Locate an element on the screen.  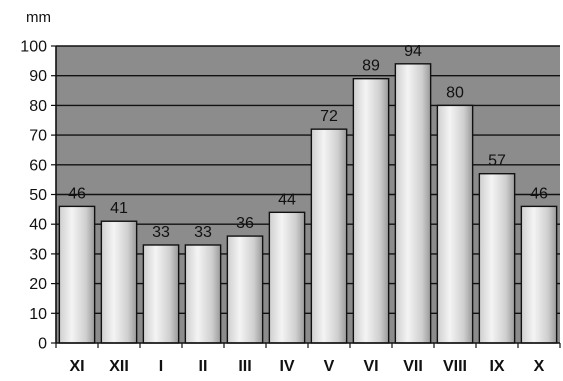
data-label: 44 is located at coordinates (287, 199).